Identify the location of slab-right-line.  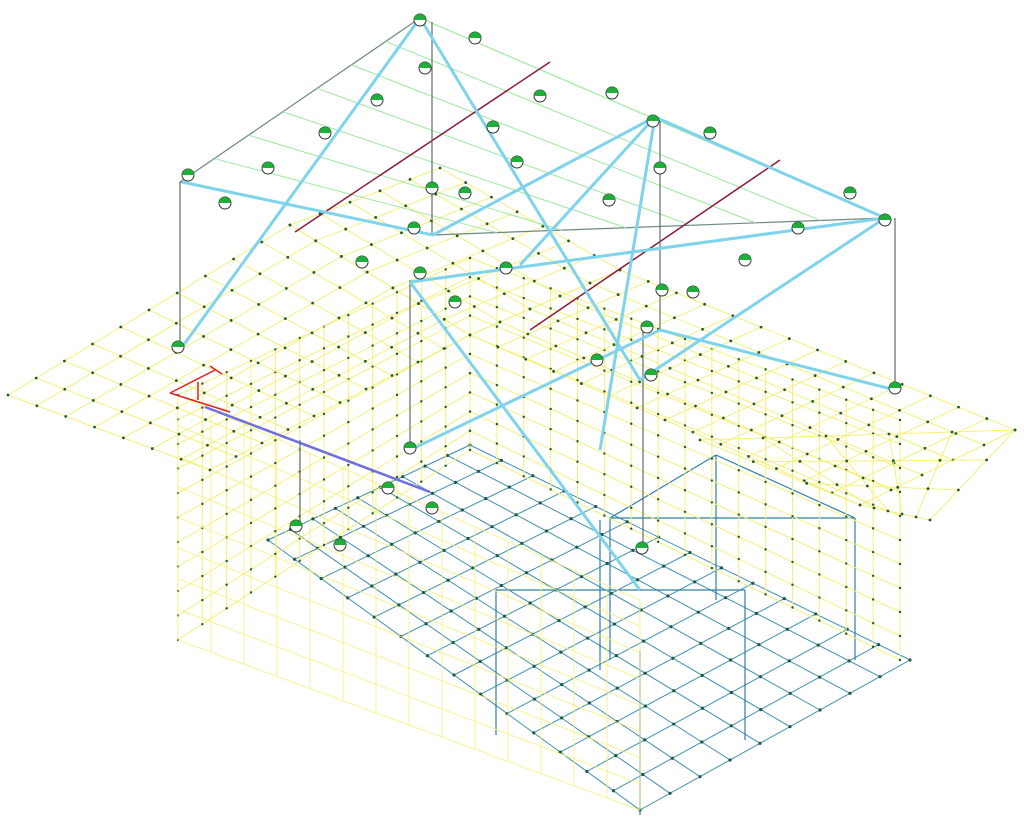
(857, 473).